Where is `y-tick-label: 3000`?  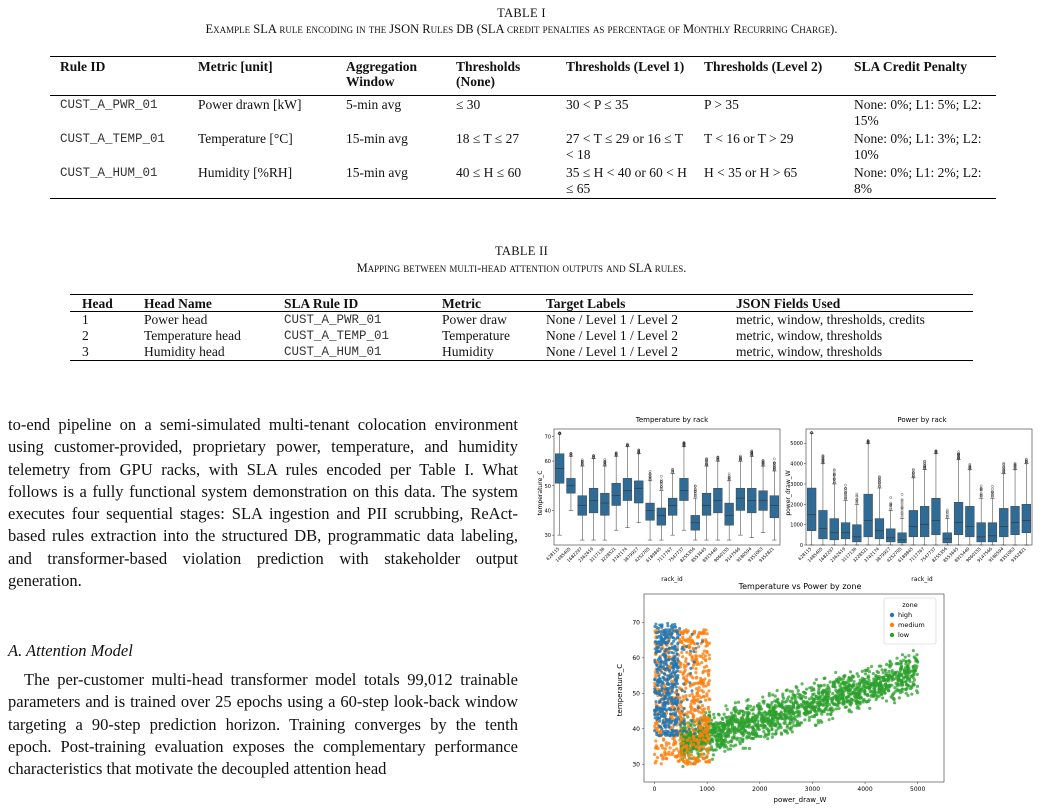 y-tick-label: 3000 is located at coordinates (796, 485).